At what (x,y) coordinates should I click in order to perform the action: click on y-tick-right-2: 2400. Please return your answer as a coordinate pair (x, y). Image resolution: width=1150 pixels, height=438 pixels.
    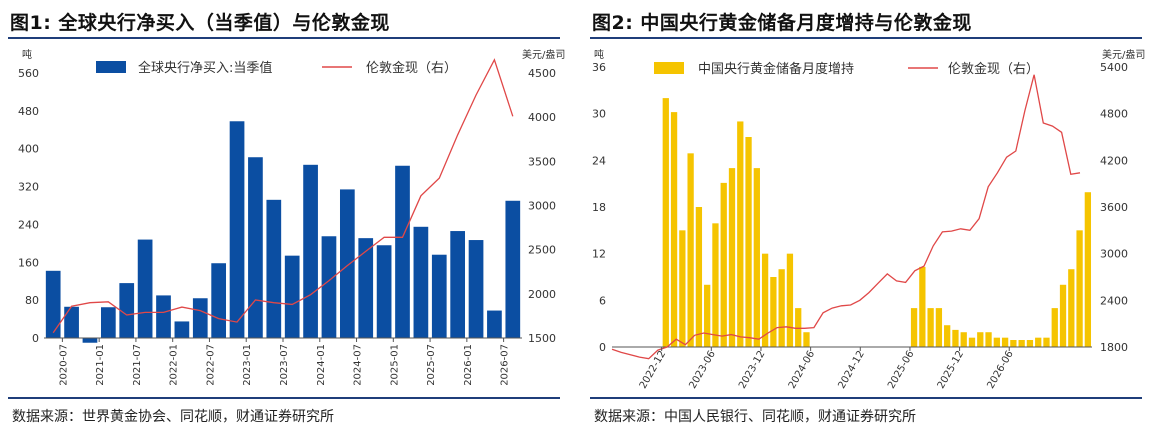
    Looking at the image, I should click on (1114, 300).